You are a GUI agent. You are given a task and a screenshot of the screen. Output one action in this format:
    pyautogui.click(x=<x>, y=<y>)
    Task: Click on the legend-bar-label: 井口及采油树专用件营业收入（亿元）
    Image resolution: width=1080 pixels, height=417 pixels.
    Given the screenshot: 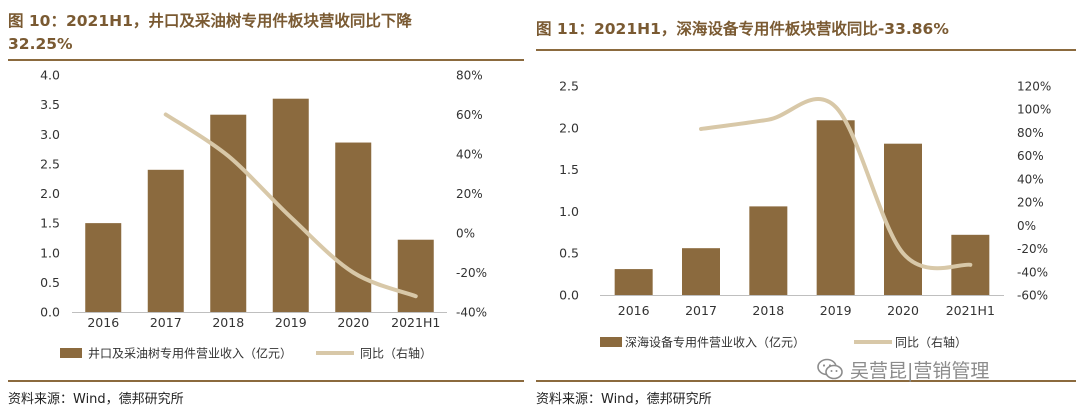 What is the action you would take?
    pyautogui.click(x=190, y=353)
    